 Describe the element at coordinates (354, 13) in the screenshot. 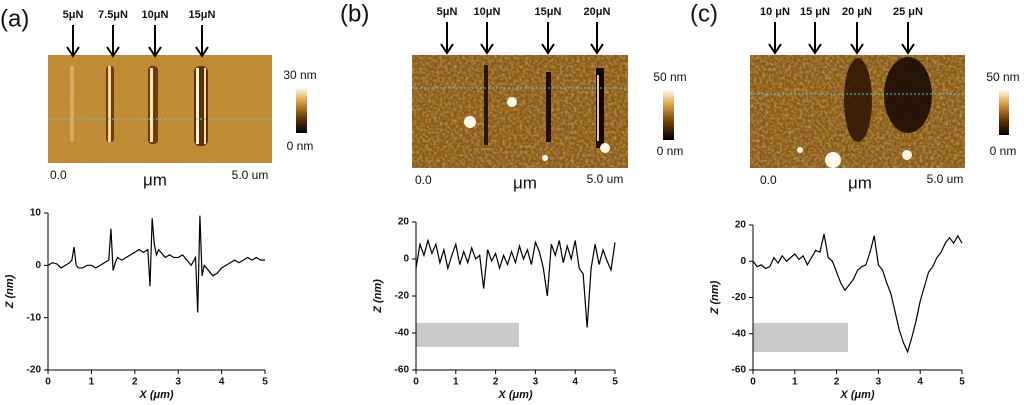

I see `panel-label: (b)` at that location.